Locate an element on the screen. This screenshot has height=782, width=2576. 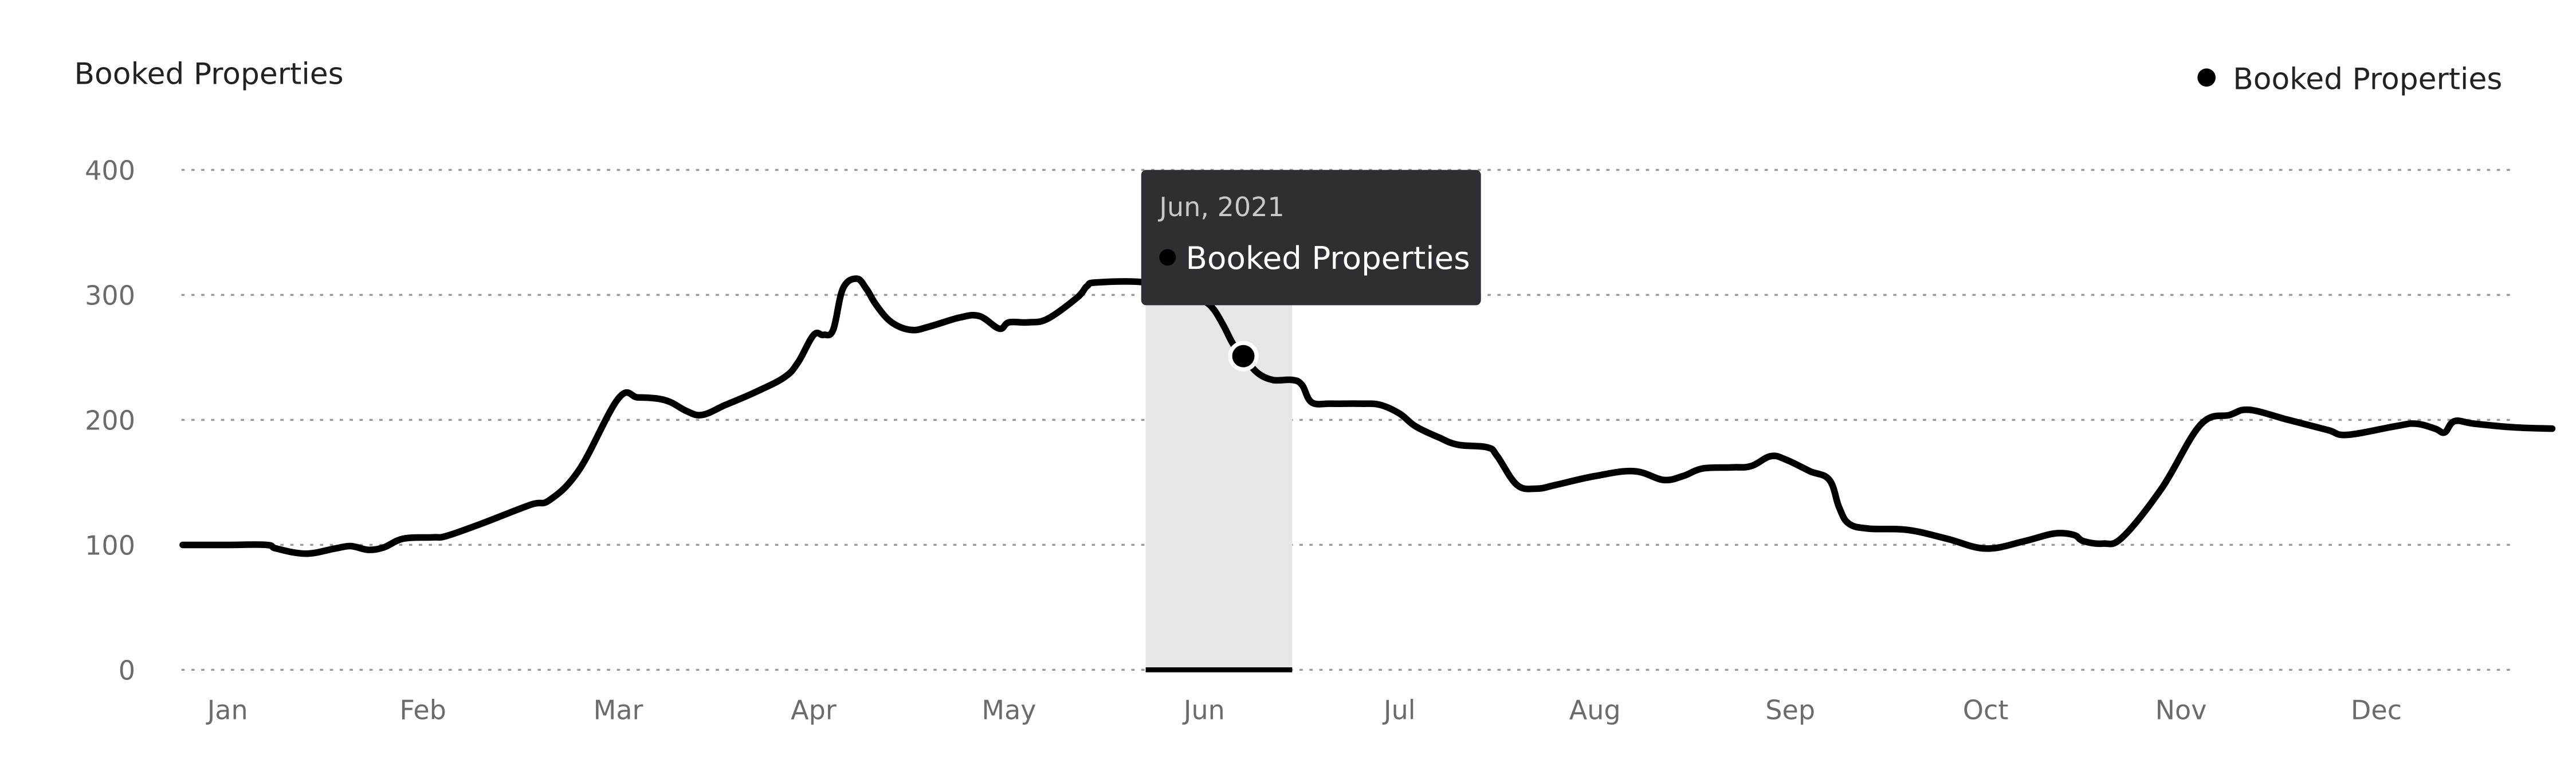
hover-data-point is located at coordinates (1243, 357).